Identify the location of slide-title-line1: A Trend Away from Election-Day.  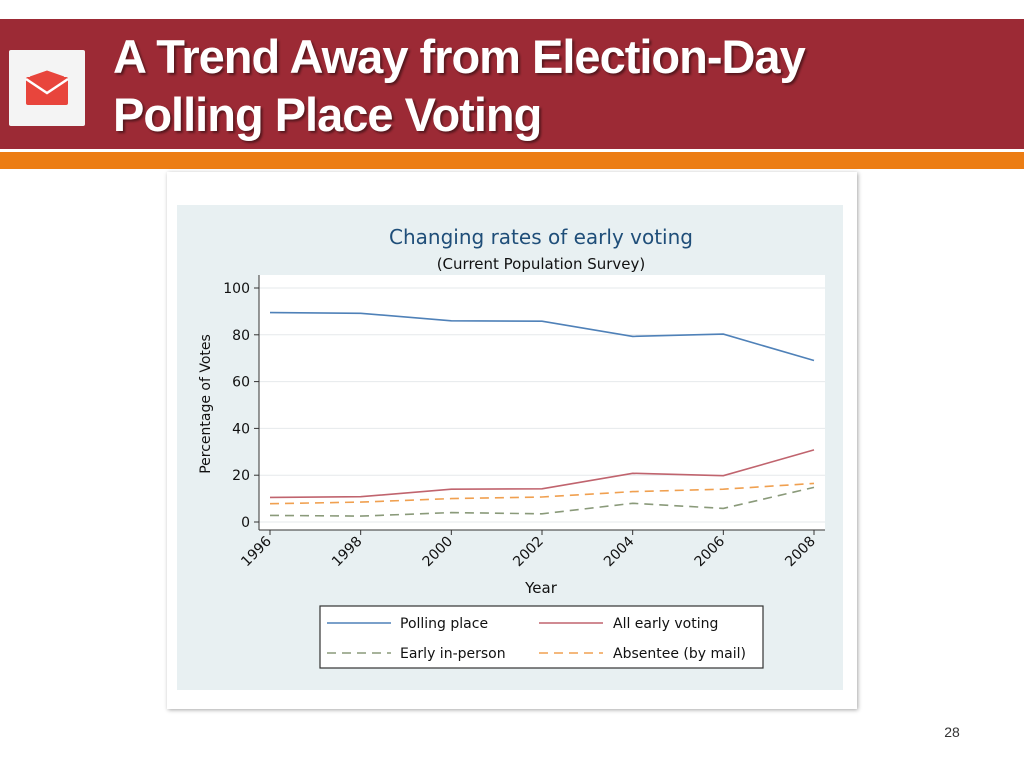
(459, 56).